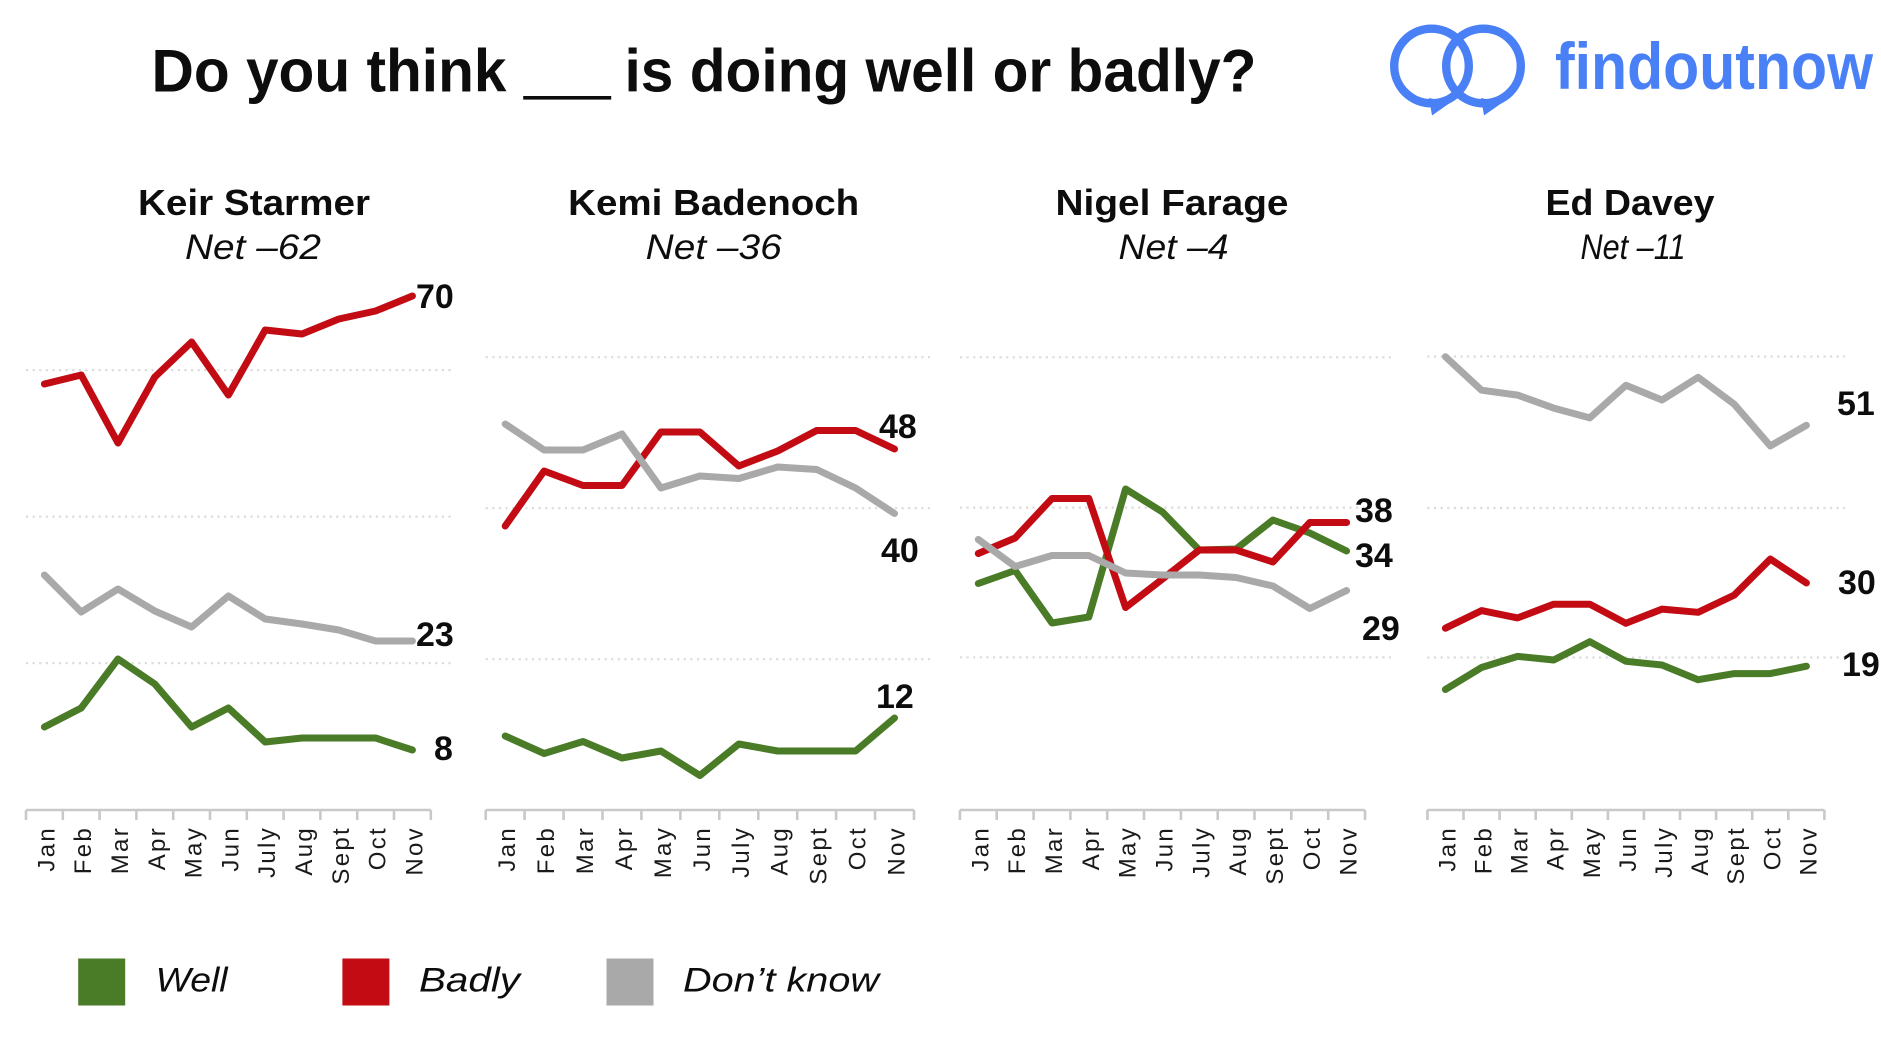 This screenshot has height=1037, width=1881. Describe the element at coordinates (470, 981) in the screenshot. I see `svg-text: Badly` at that location.